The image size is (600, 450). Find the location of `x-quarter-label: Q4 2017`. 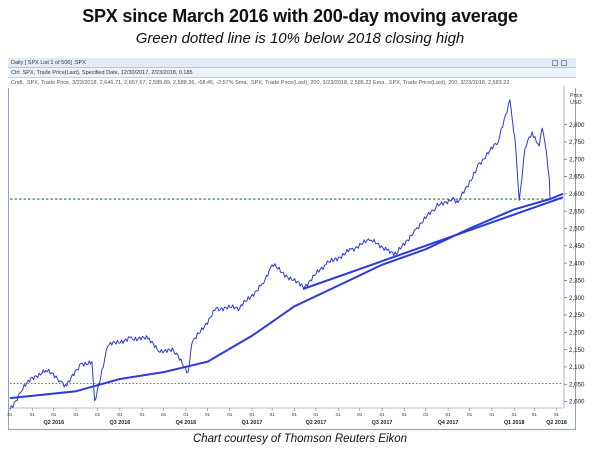

x-quarter-label: Q4 2017 is located at coordinates (448, 423).